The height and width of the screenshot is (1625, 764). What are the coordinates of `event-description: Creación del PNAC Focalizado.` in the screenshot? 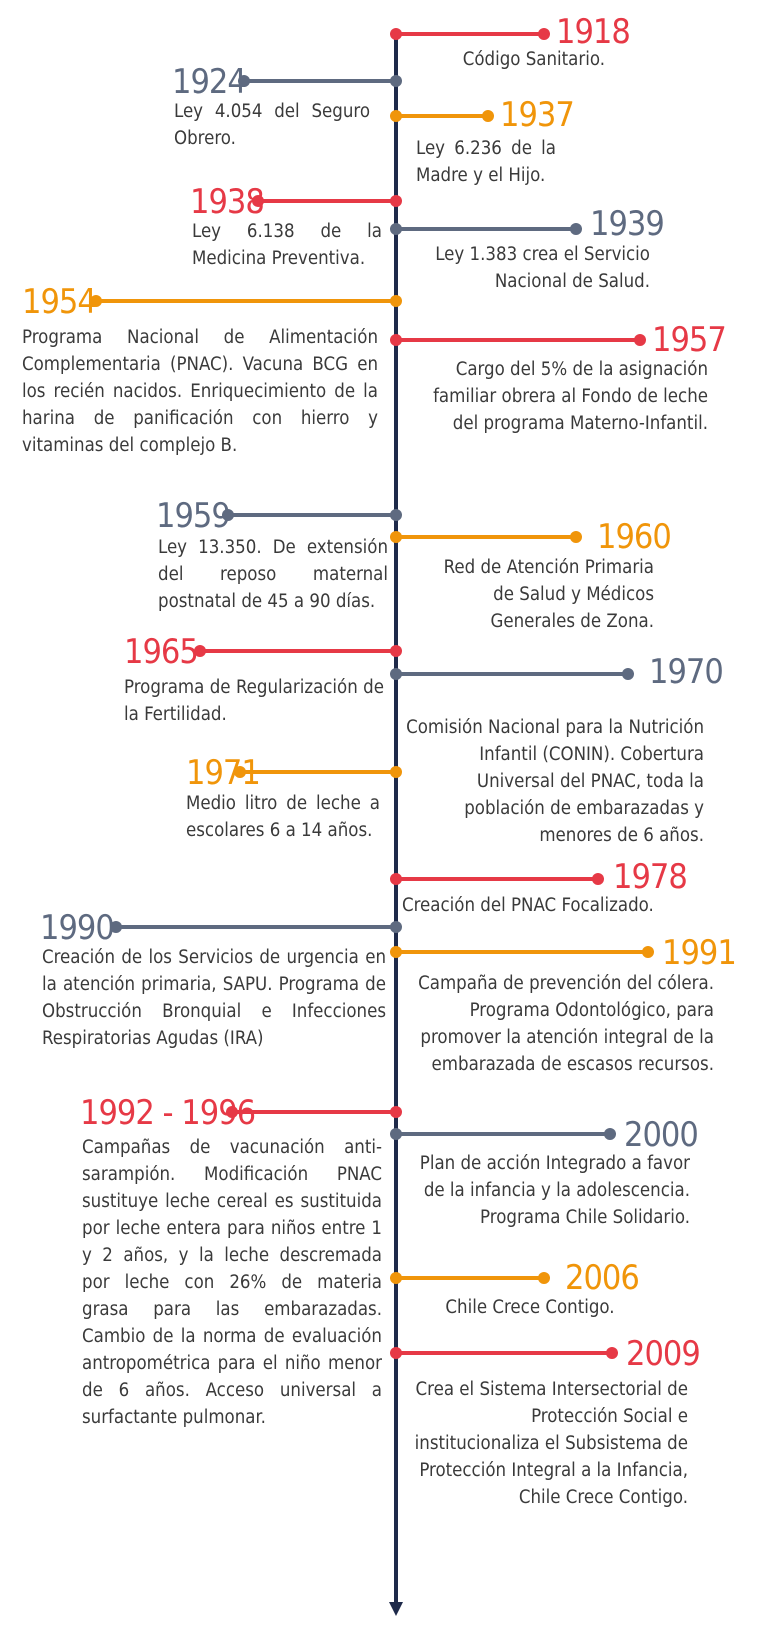 It's located at (528, 905).